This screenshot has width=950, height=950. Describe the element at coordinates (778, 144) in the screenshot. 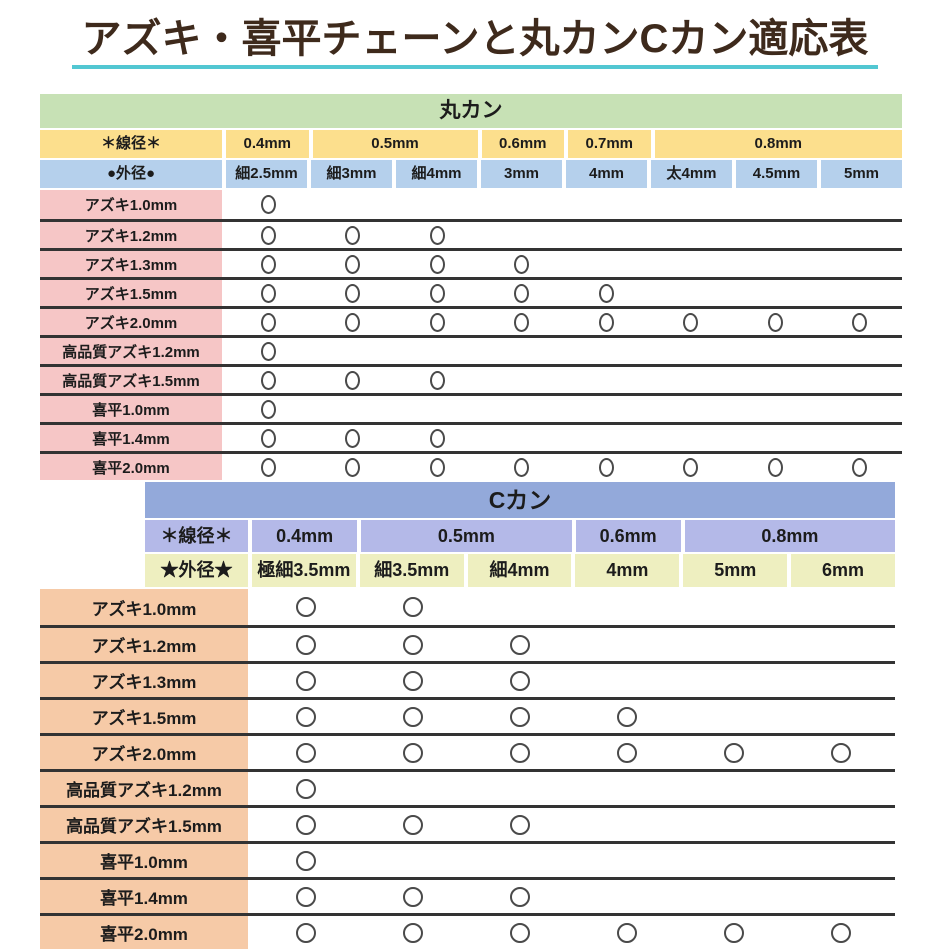

I see `wire-diameter-value: 0.8mm` at that location.